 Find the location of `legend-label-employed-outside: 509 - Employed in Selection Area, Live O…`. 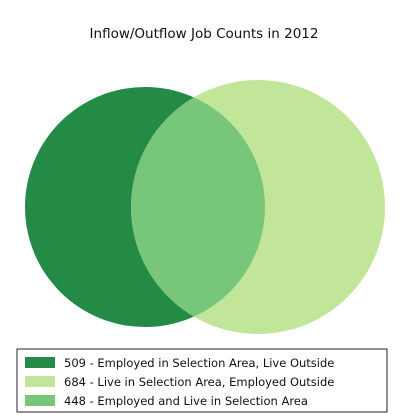

legend-label-employed-outside: 509 - Employed in Selection Area, Live O… is located at coordinates (199, 363).